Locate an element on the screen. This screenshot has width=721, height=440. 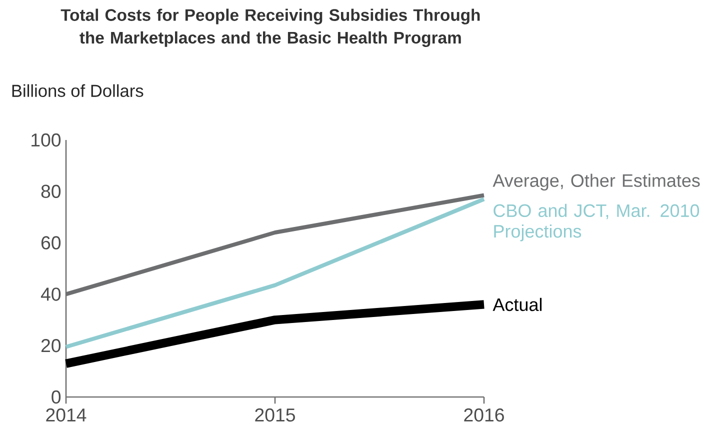
x-tick-label: 2016 is located at coordinates (484, 415).